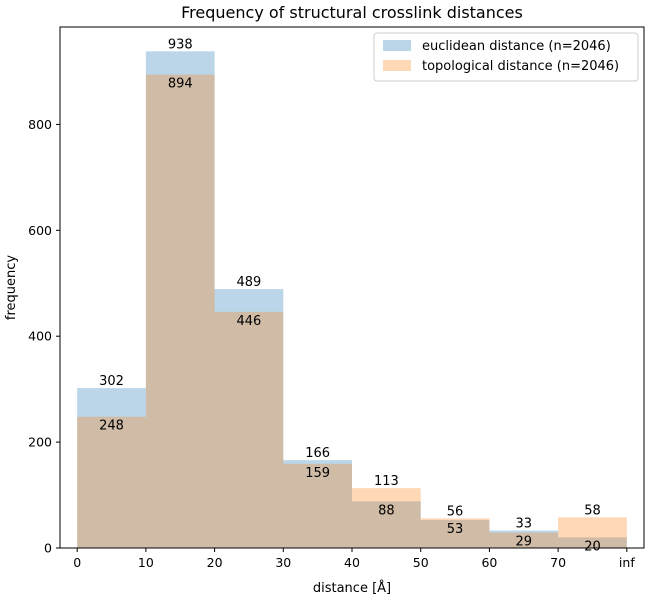 The width and height of the screenshot is (650, 600). What do you see at coordinates (520, 66) in the screenshot?
I see `legend-label-topological: topological distance (n=2046)` at bounding box center [520, 66].